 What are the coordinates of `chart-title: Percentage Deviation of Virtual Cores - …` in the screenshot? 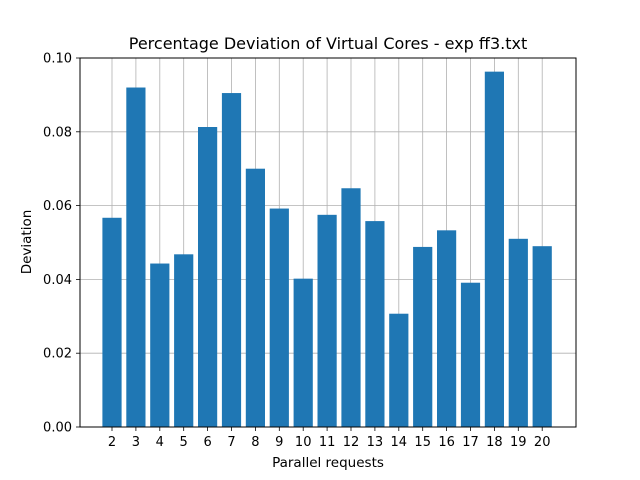 It's located at (328, 43).